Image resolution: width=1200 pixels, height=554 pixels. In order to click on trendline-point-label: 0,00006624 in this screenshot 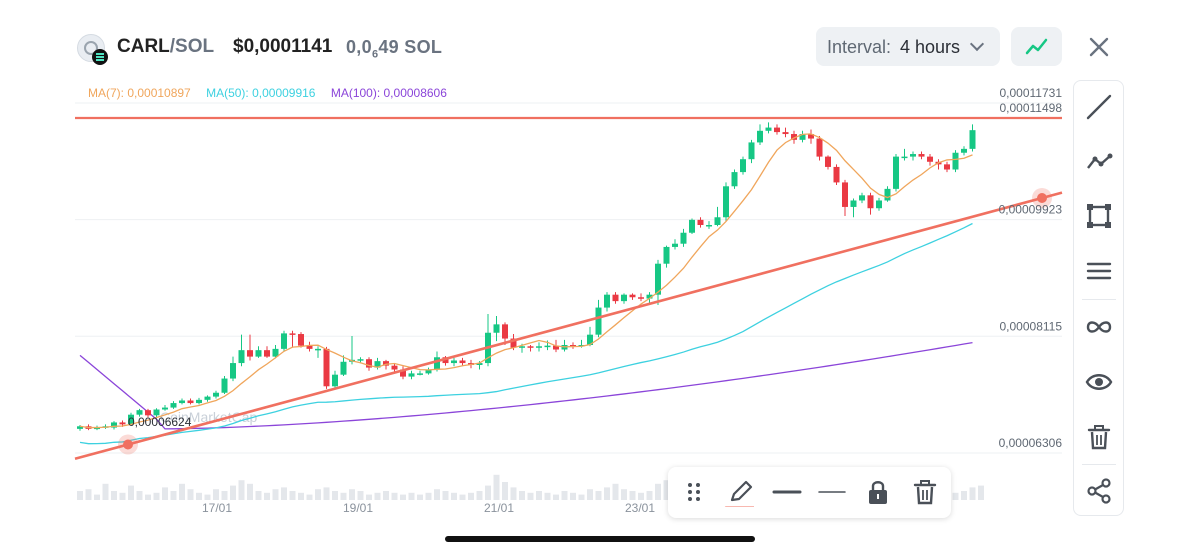, I will do `click(160, 422)`.